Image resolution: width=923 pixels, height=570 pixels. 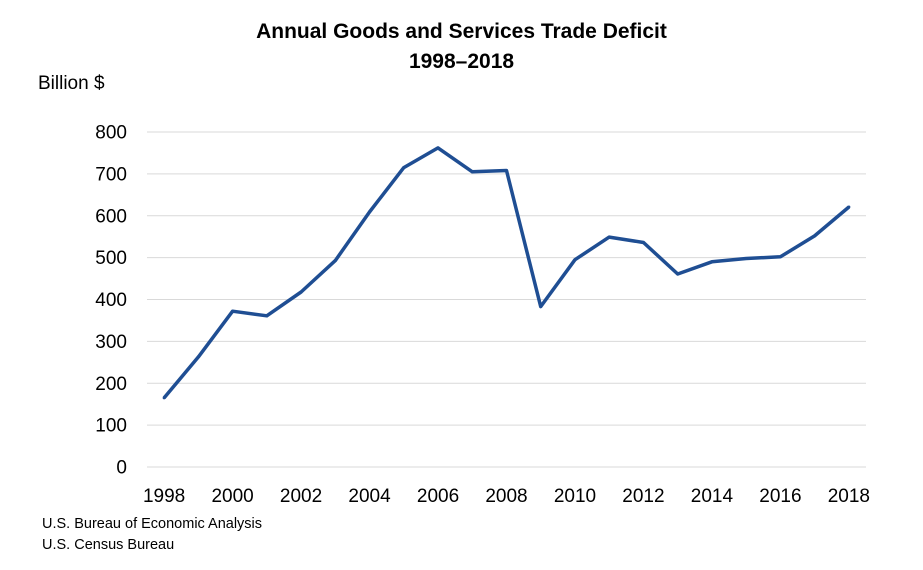 I want to click on x-tick-label: 1998, so click(x=164, y=496).